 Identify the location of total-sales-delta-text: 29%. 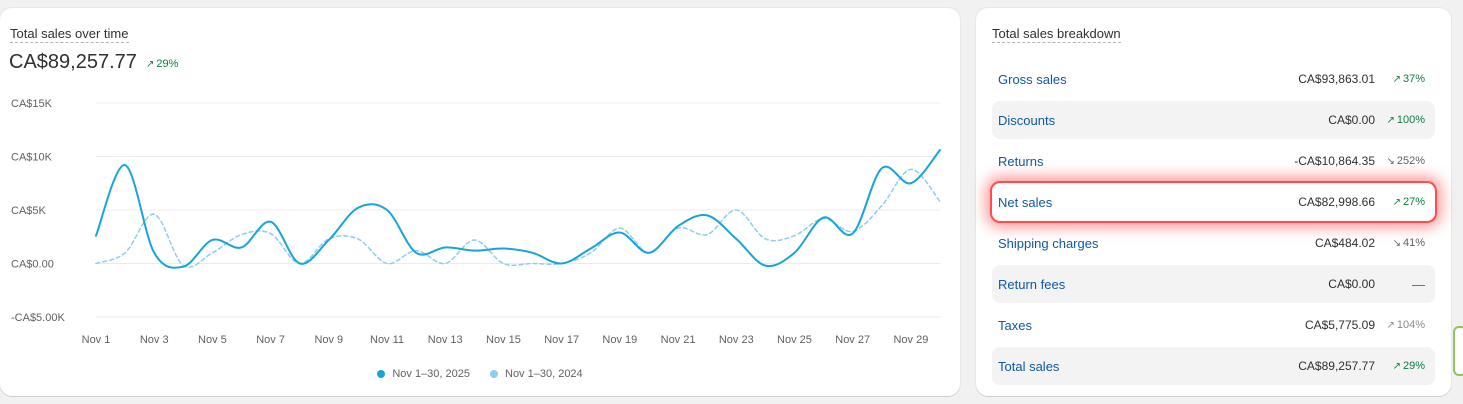
(167, 64).